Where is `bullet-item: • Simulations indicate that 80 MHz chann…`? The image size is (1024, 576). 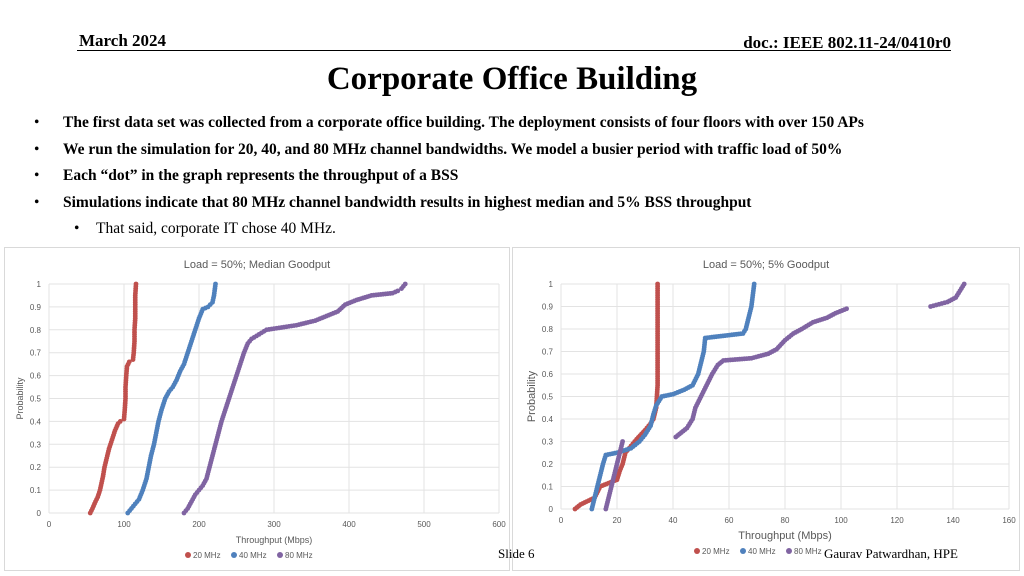 bullet-item: • Simulations indicate that 80 MHz chann… is located at coordinates (524, 206).